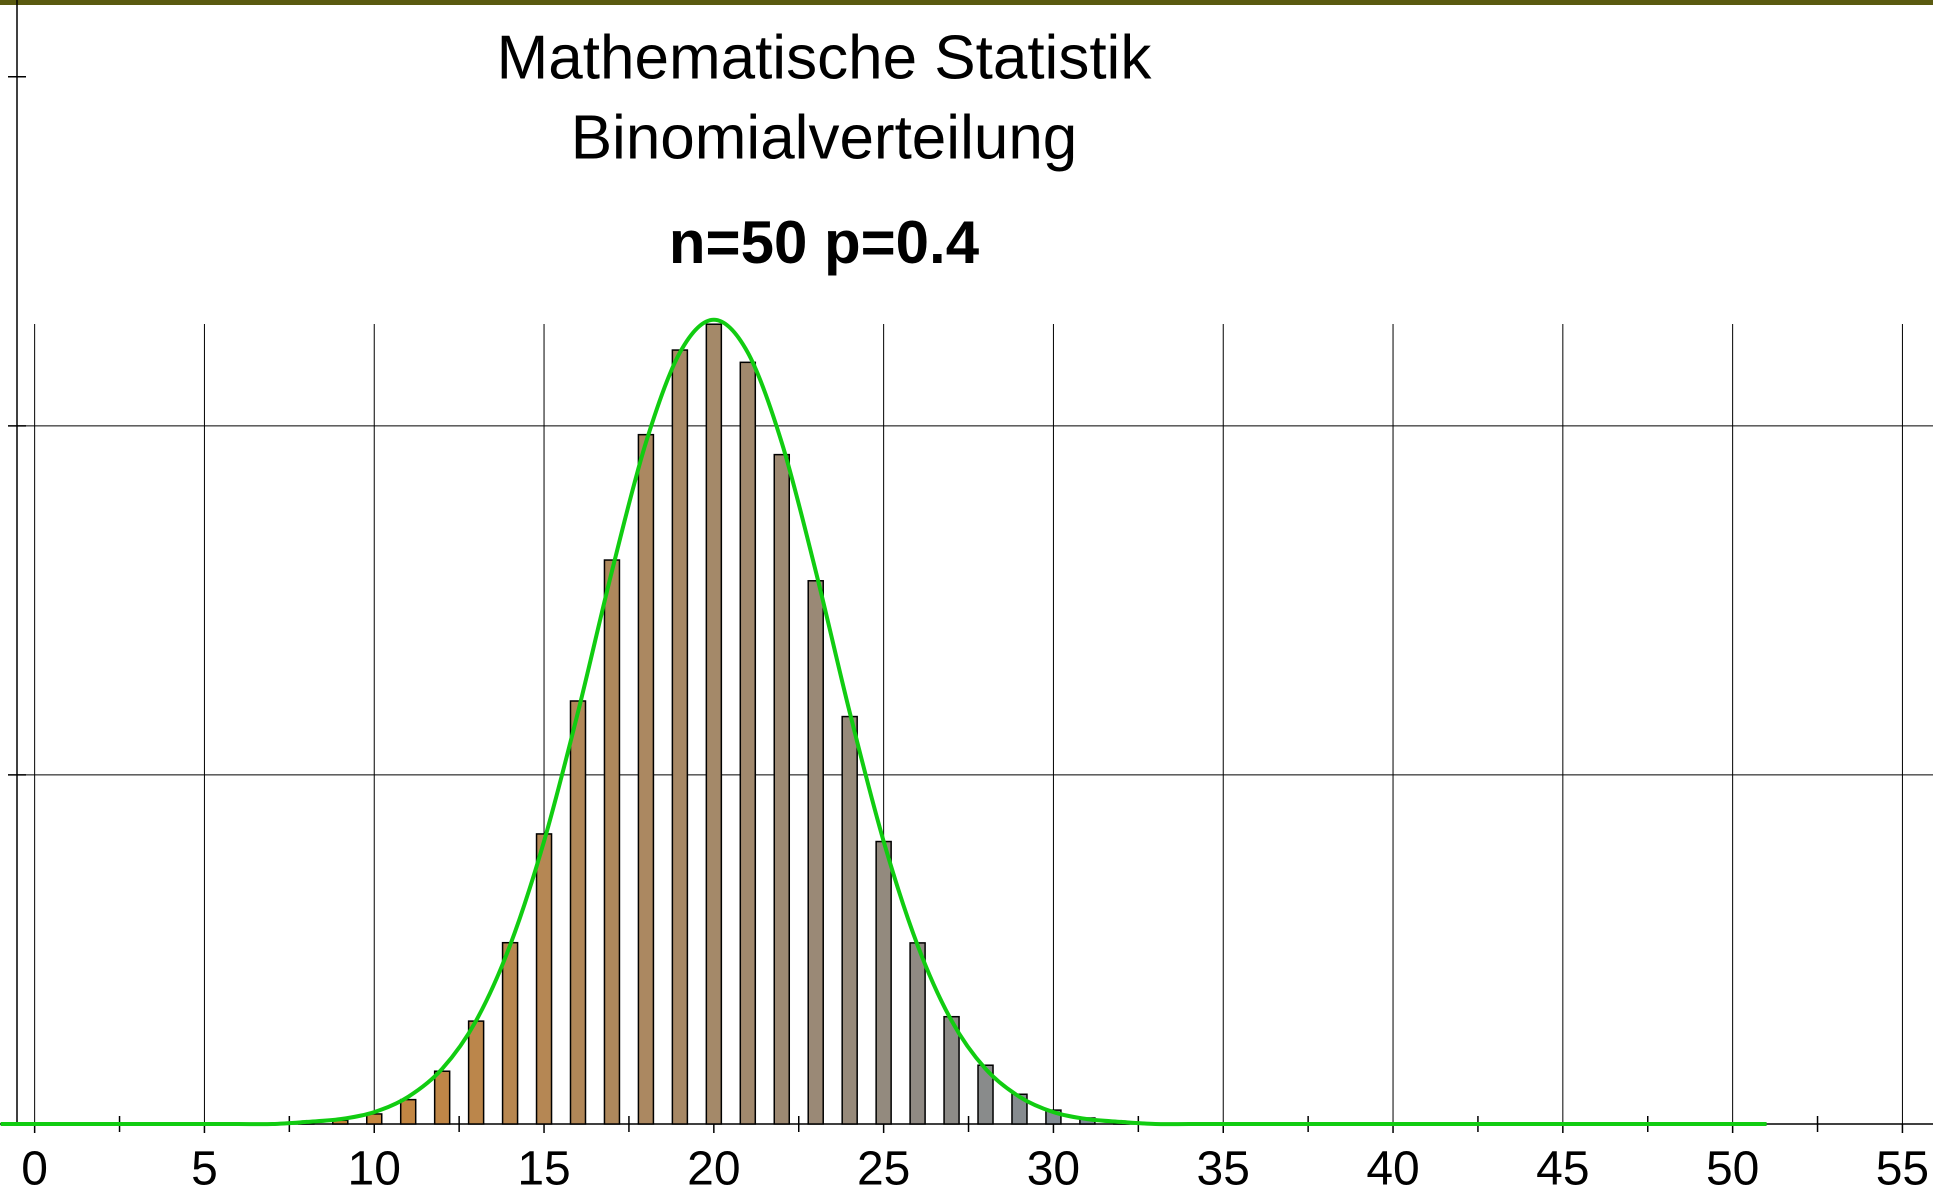 The height and width of the screenshot is (1193, 1933). Describe the element at coordinates (1053, 1168) in the screenshot. I see `x-tick-label: 30` at that location.